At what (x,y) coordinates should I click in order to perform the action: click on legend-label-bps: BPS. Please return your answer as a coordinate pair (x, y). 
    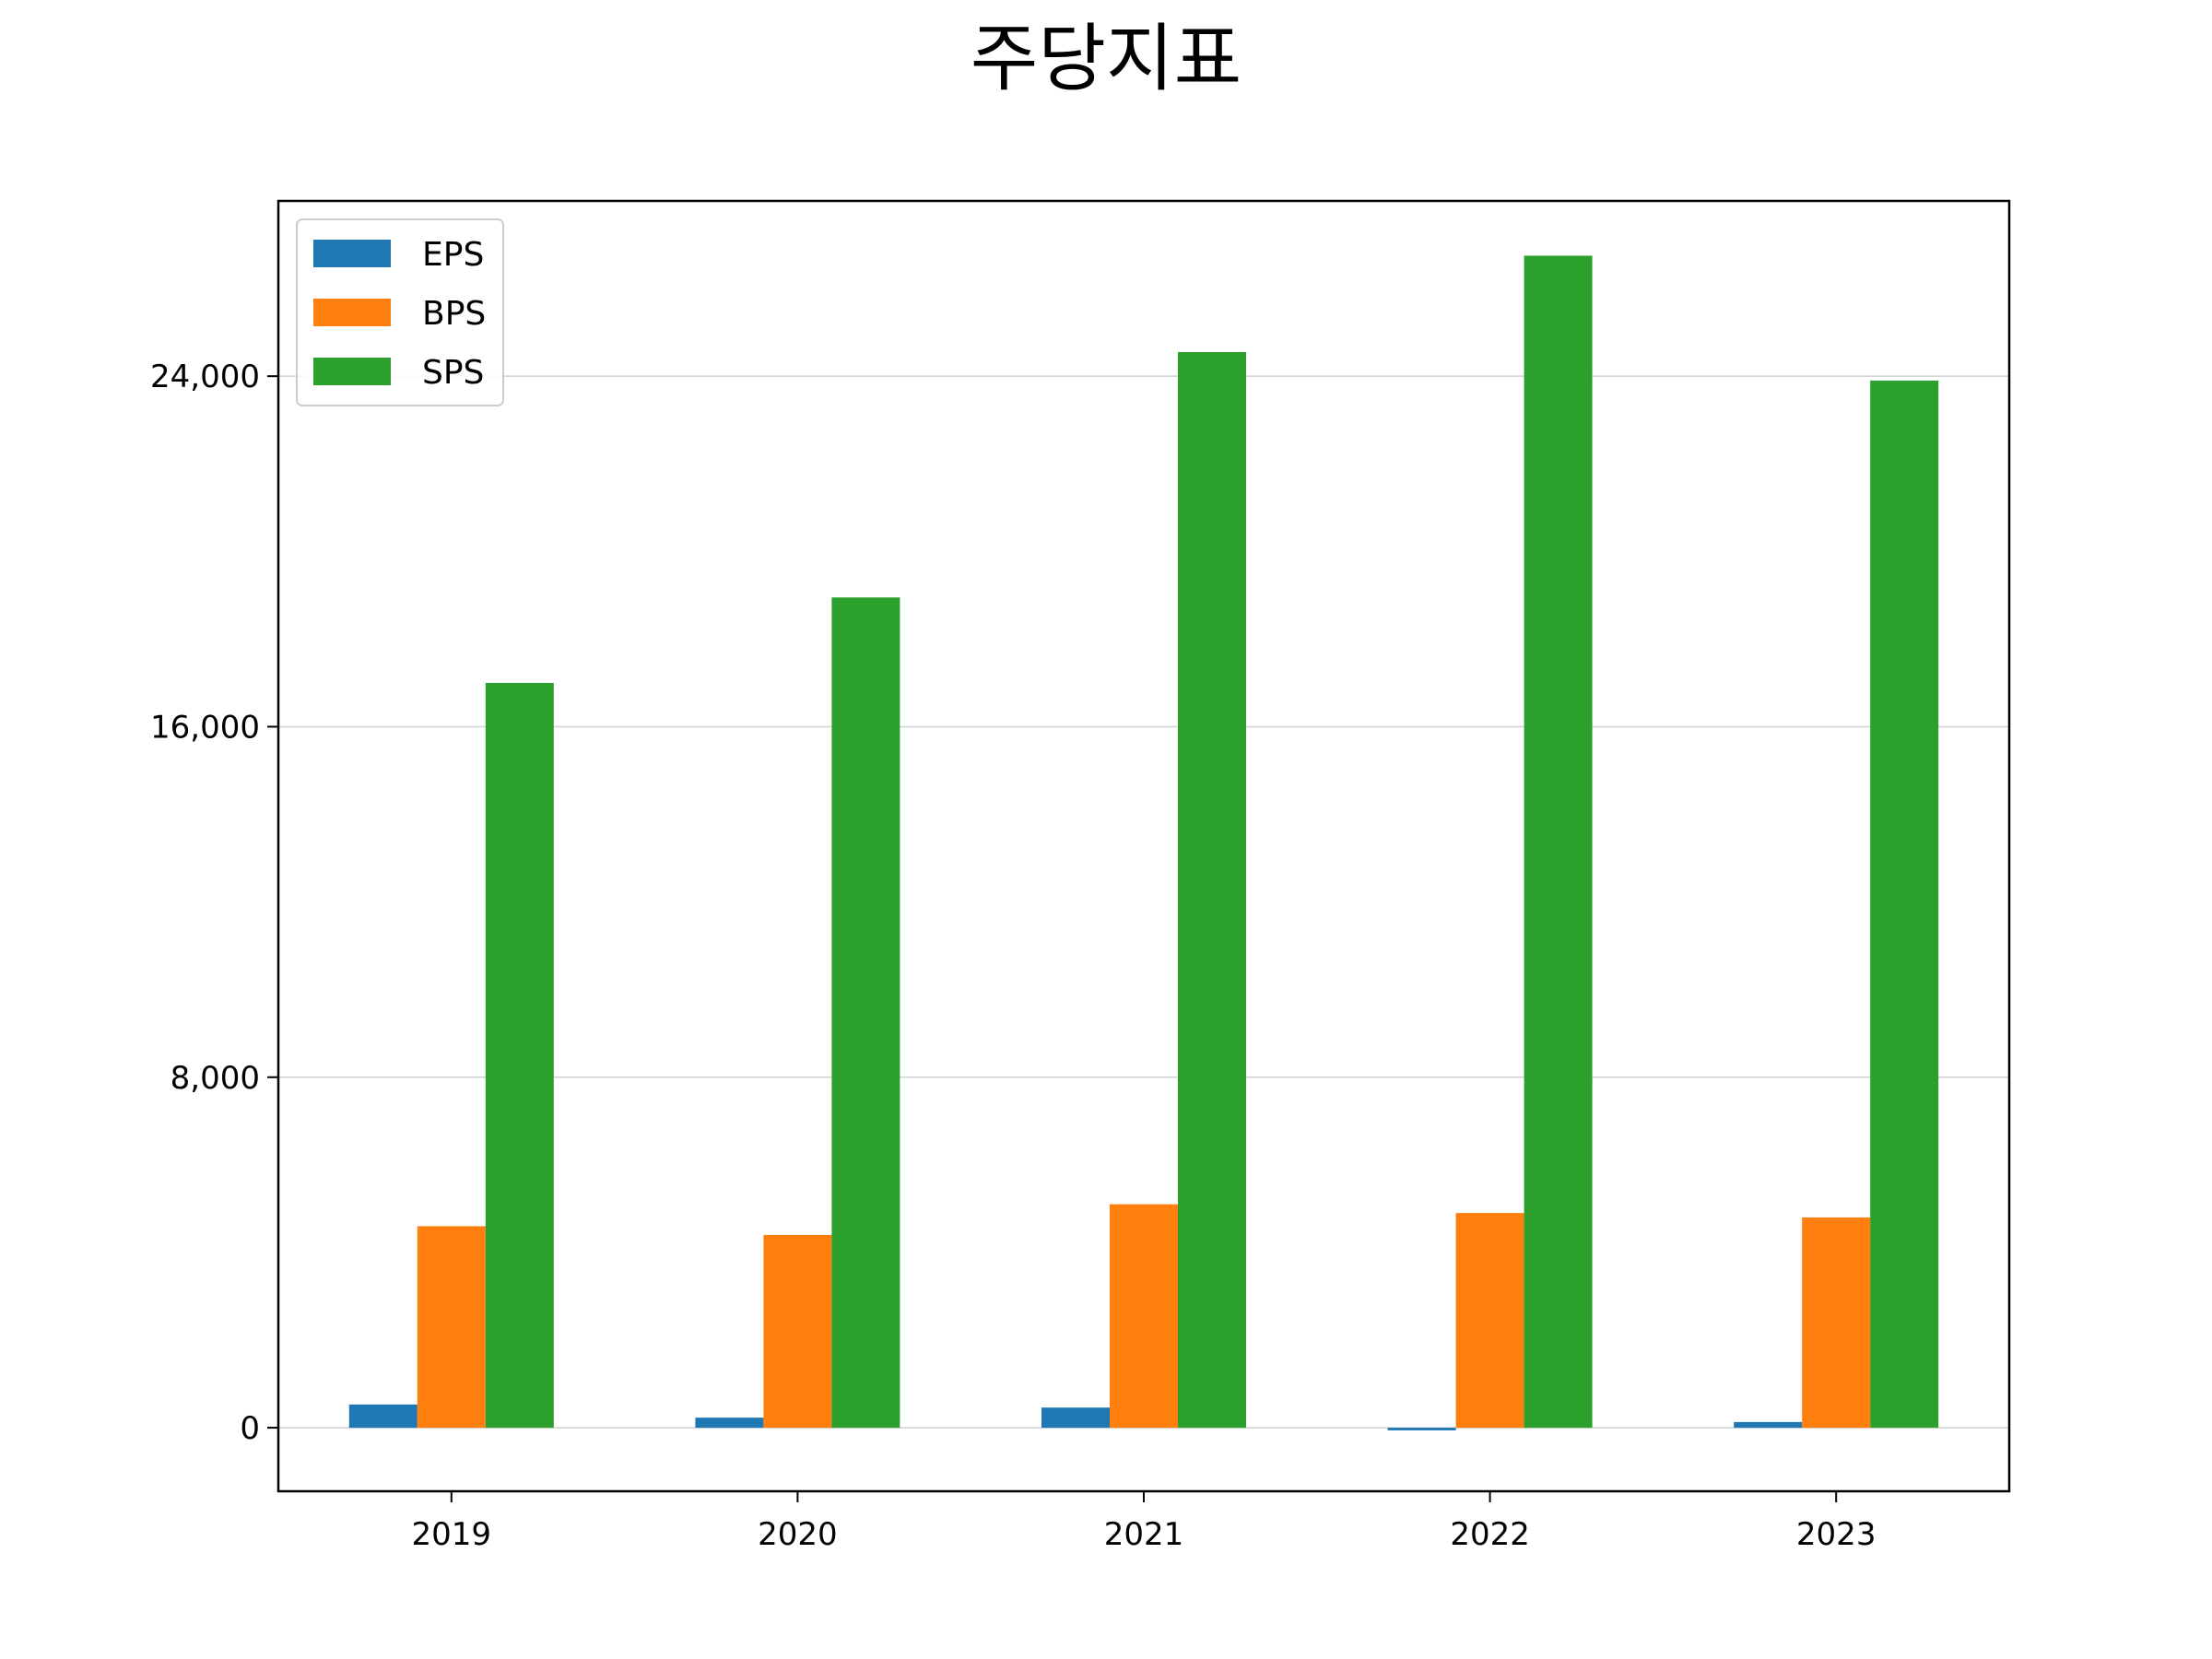
    Looking at the image, I should click on (454, 314).